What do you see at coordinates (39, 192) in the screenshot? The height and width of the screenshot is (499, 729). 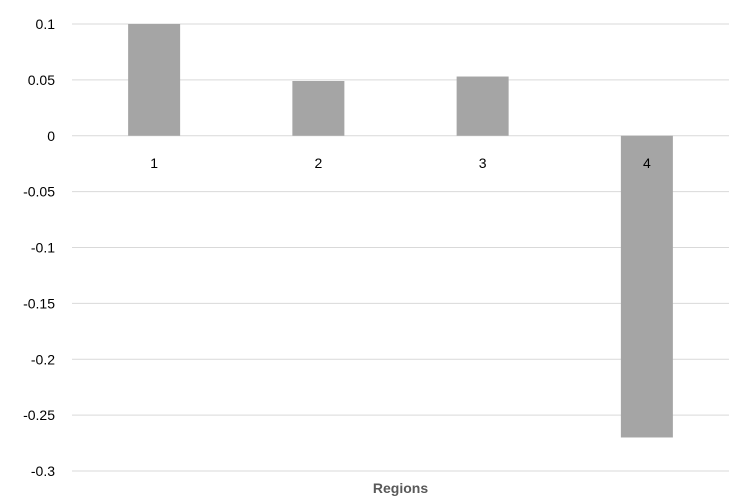 I see `y-tick-label: -0.05` at bounding box center [39, 192].